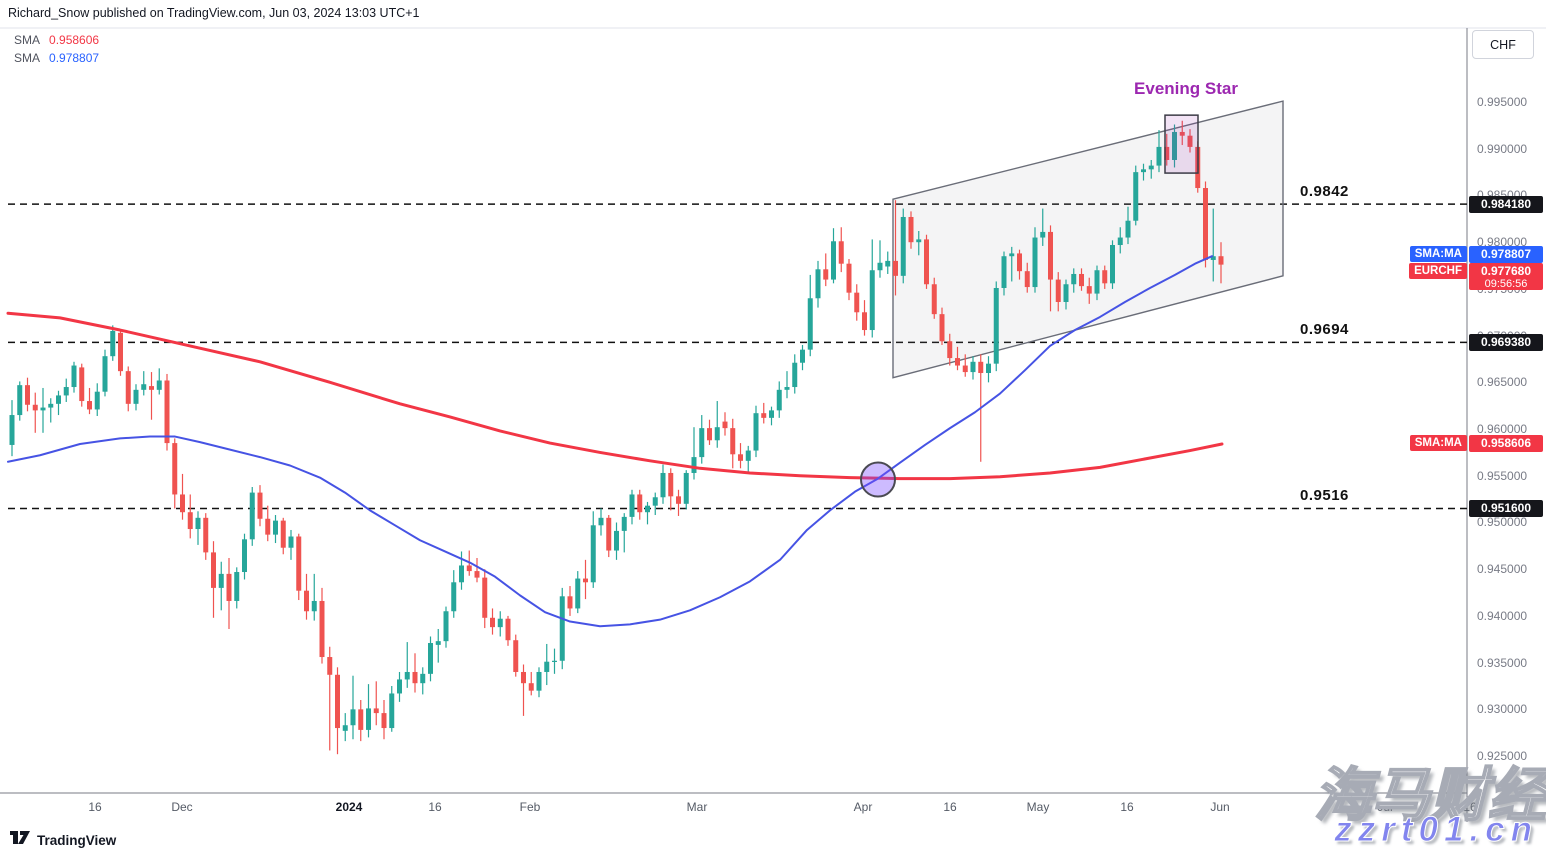 The width and height of the screenshot is (1546, 857). What do you see at coordinates (349, 807) in the screenshot?
I see `time-axis-tick: 2024` at bounding box center [349, 807].